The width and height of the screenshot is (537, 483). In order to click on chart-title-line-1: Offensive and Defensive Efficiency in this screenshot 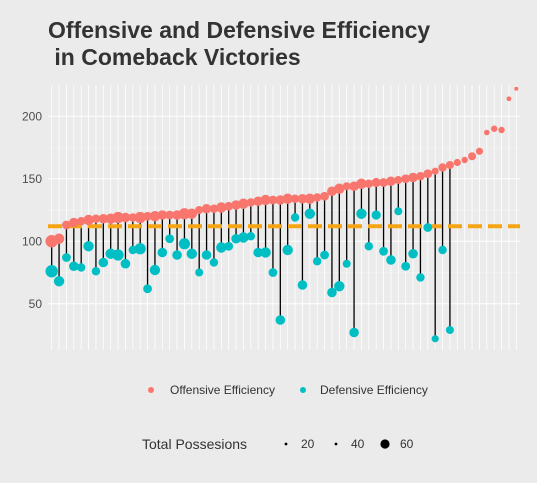, I will do `click(239, 30)`.